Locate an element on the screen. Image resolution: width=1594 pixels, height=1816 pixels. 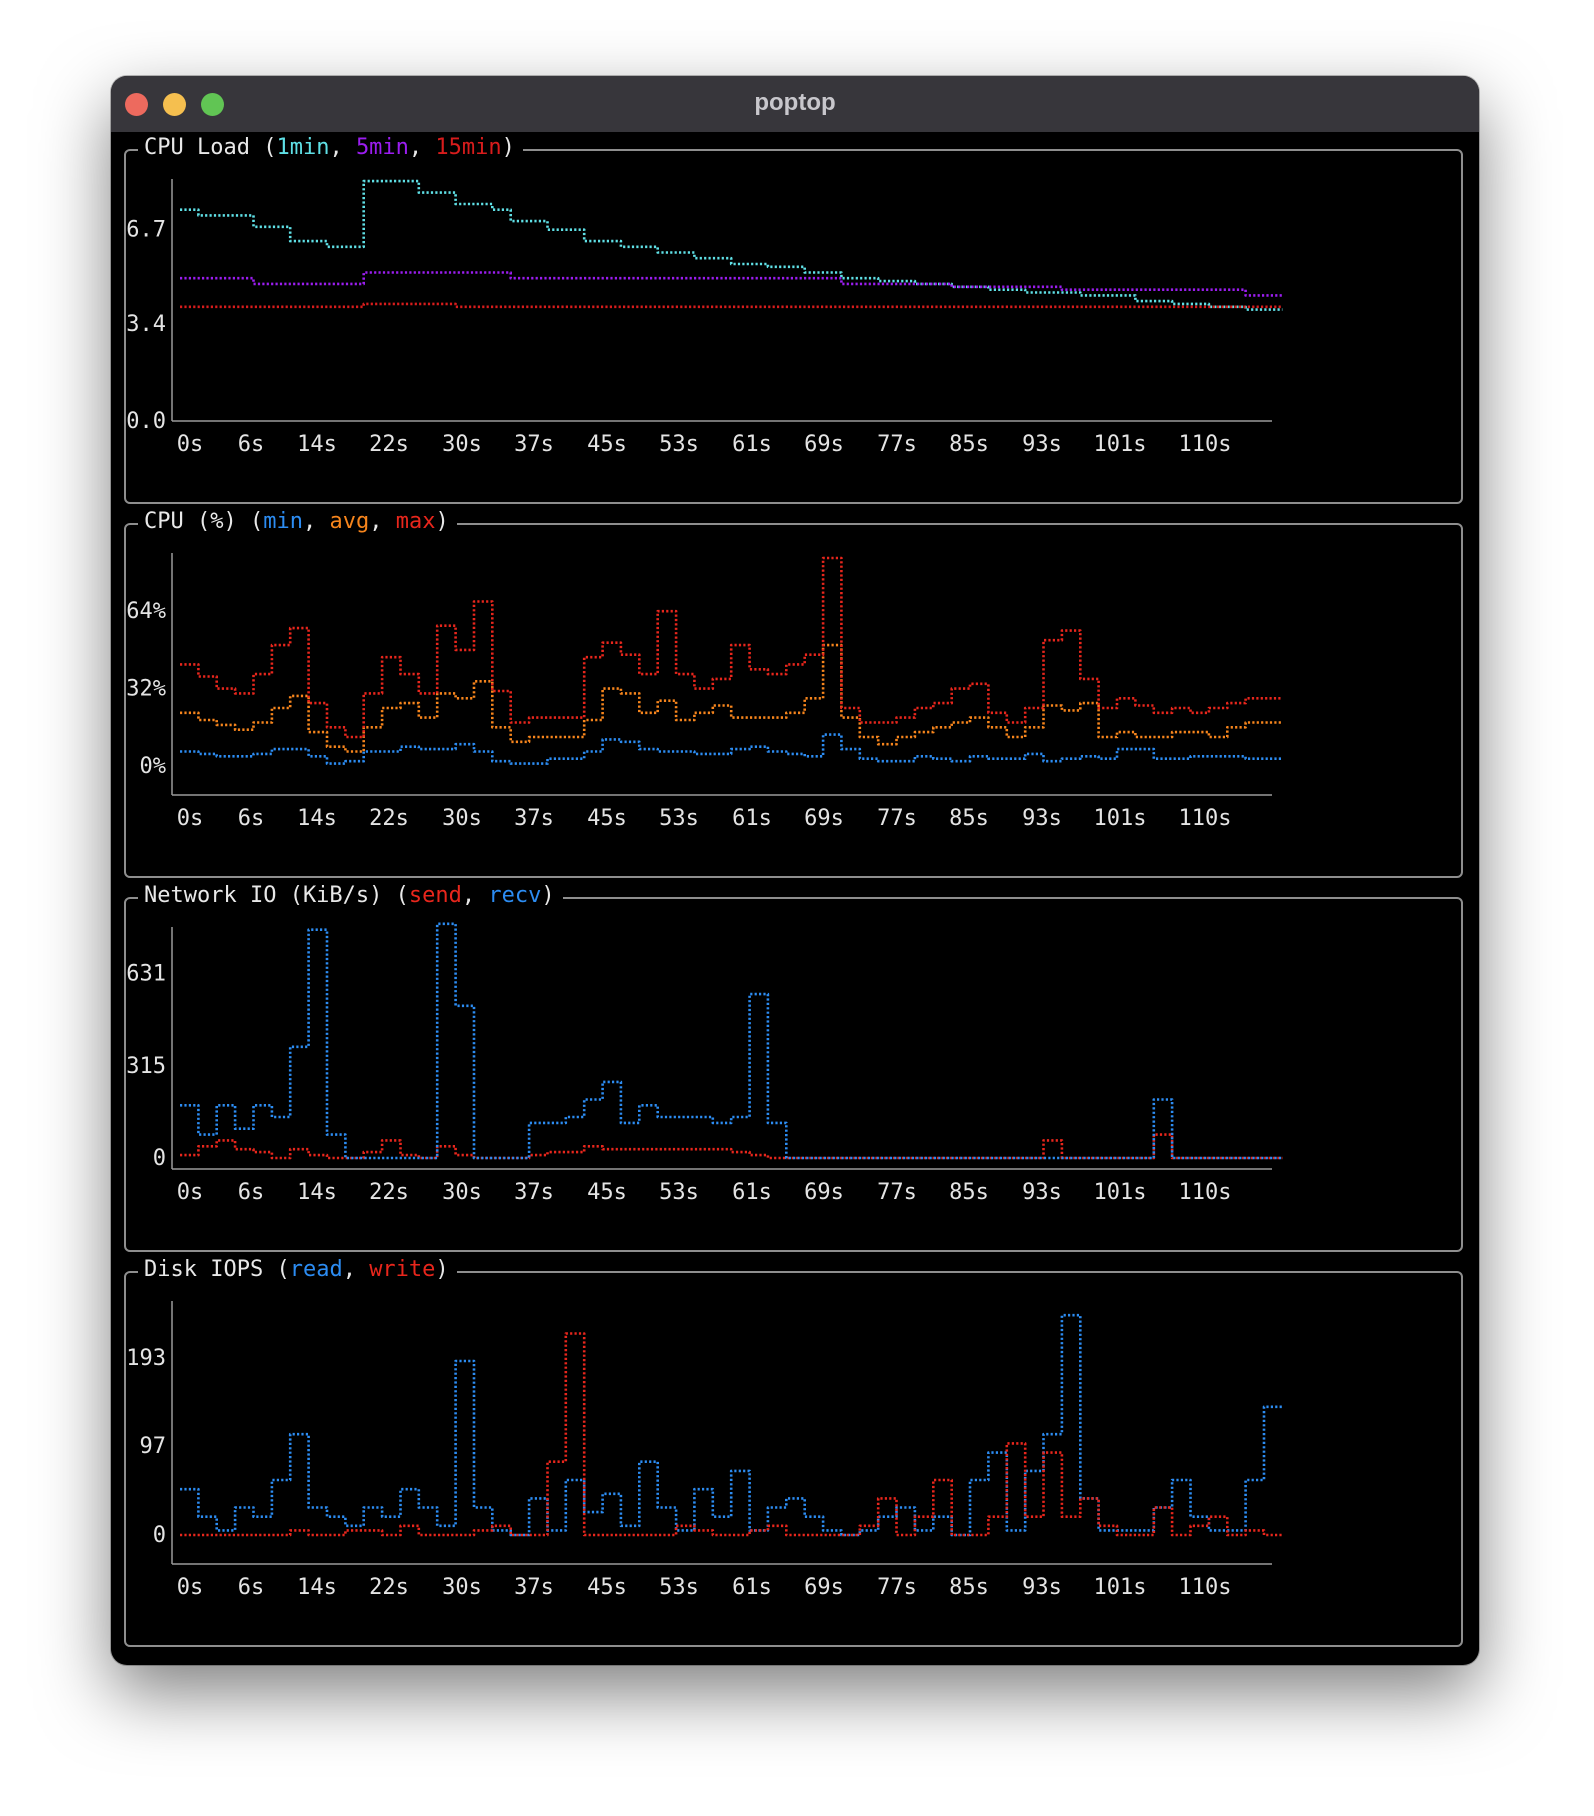
legend-write: write is located at coordinates (402, 1269).